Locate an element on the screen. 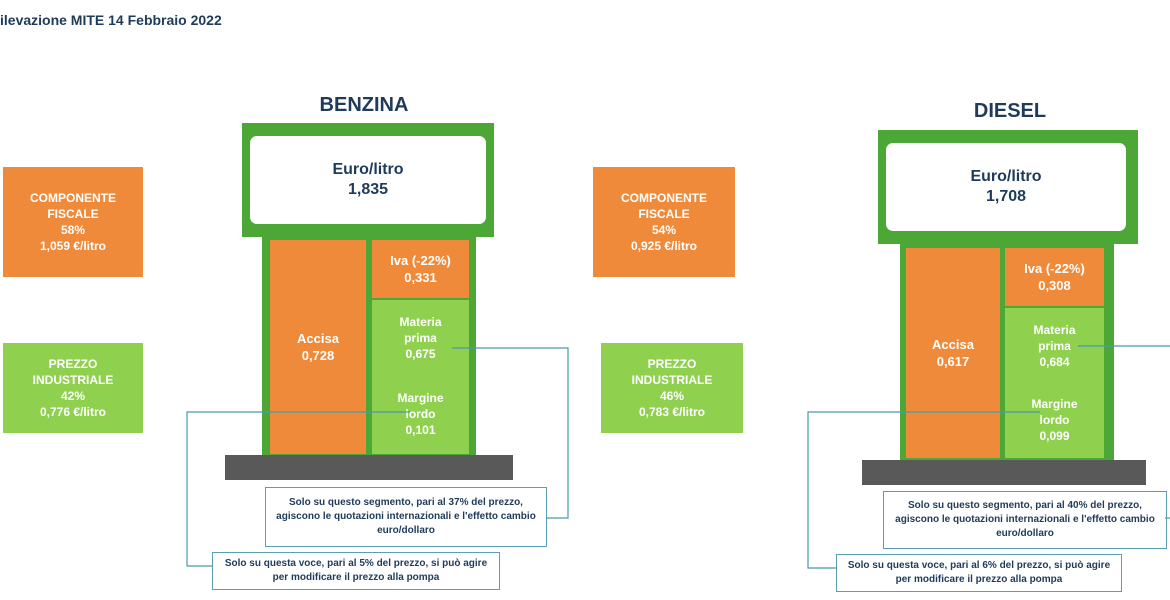 Image resolution: width=1170 pixels, height=600 pixels. diesel-margine-segment: Margine lordo 0,099 is located at coordinates (1054, 420).